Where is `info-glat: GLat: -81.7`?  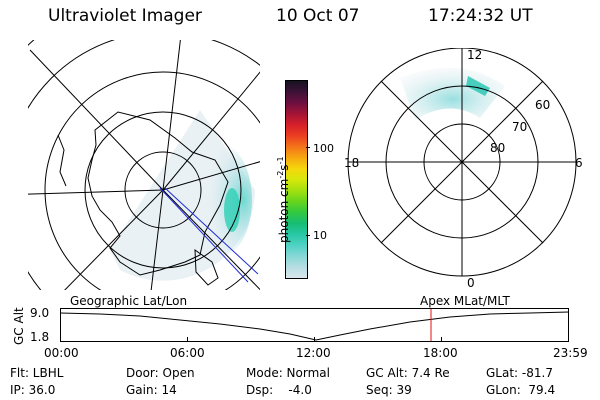
info-glat: GLat: -81.7 is located at coordinates (519, 373).